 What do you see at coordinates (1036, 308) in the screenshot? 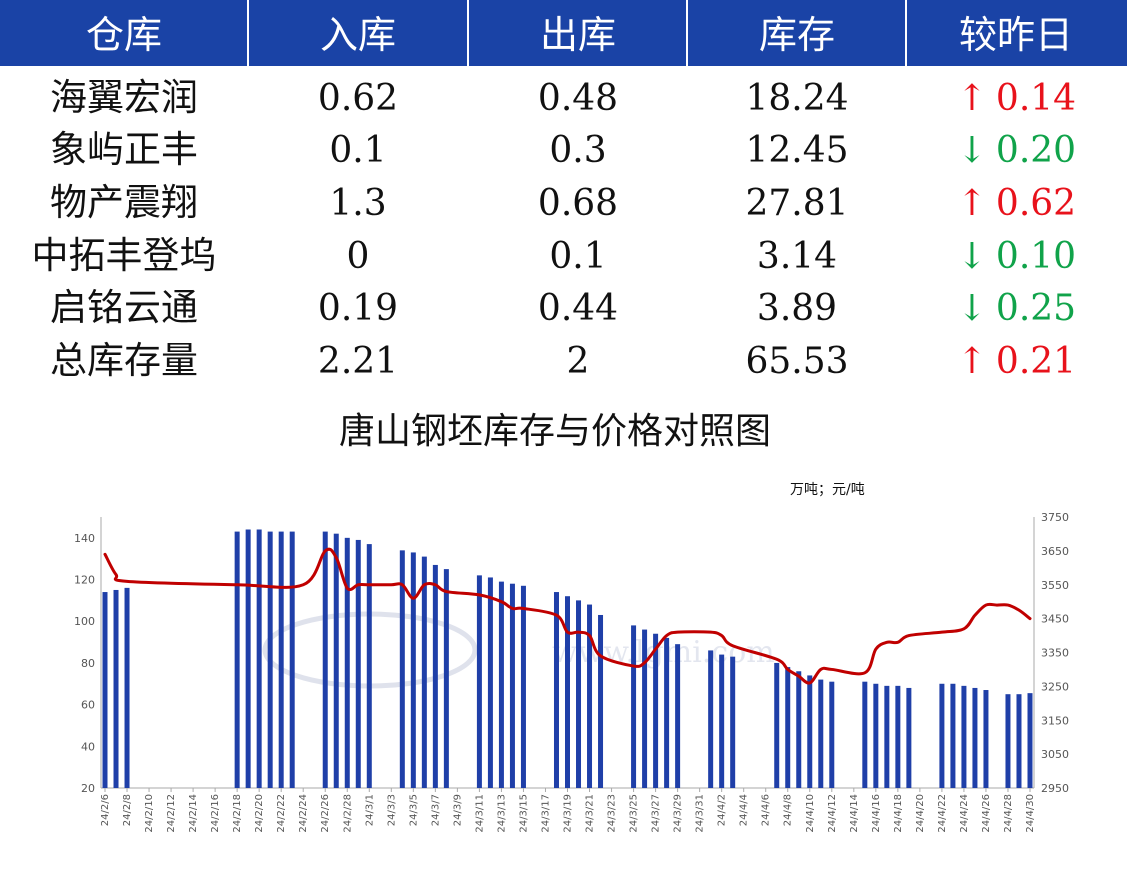
I see `change-value: 0.25` at bounding box center [1036, 308].